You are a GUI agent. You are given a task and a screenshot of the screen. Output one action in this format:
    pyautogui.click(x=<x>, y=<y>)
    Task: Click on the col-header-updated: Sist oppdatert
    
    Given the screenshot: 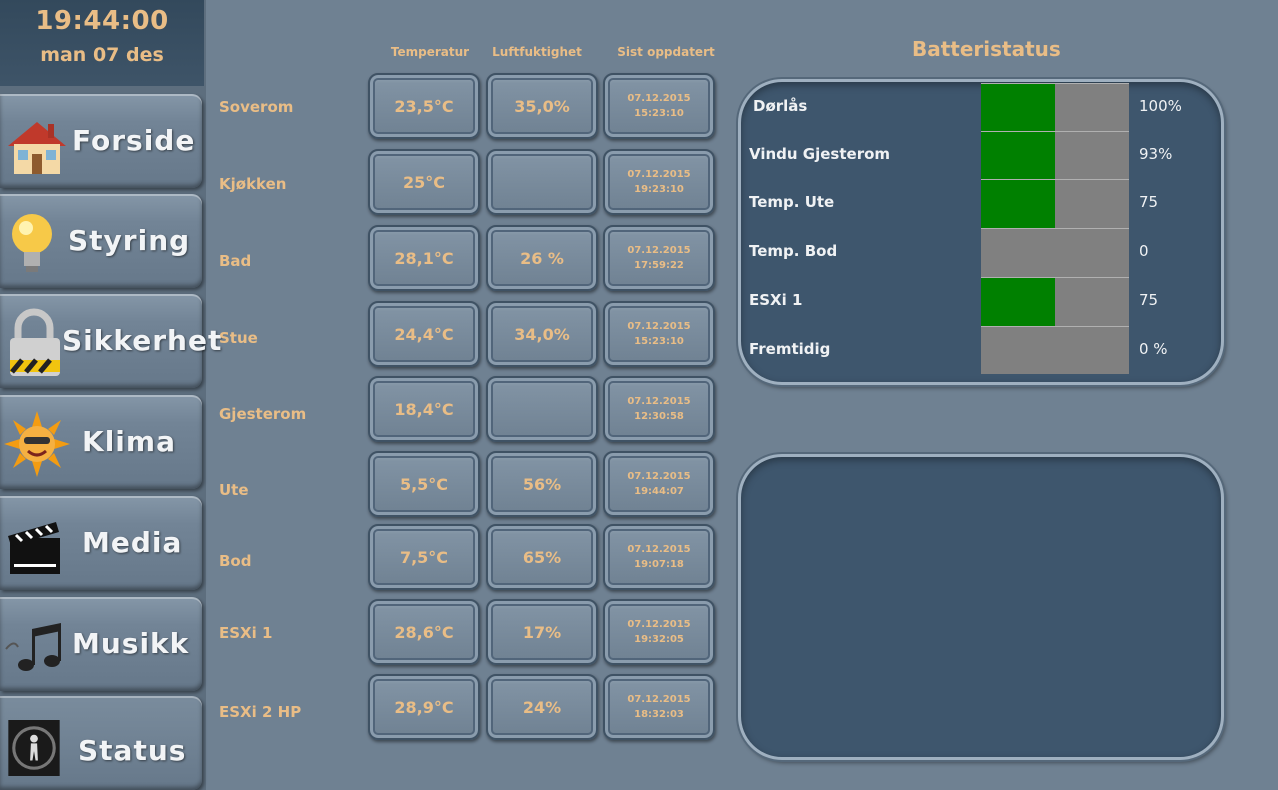 What is the action you would take?
    pyautogui.click(x=666, y=52)
    